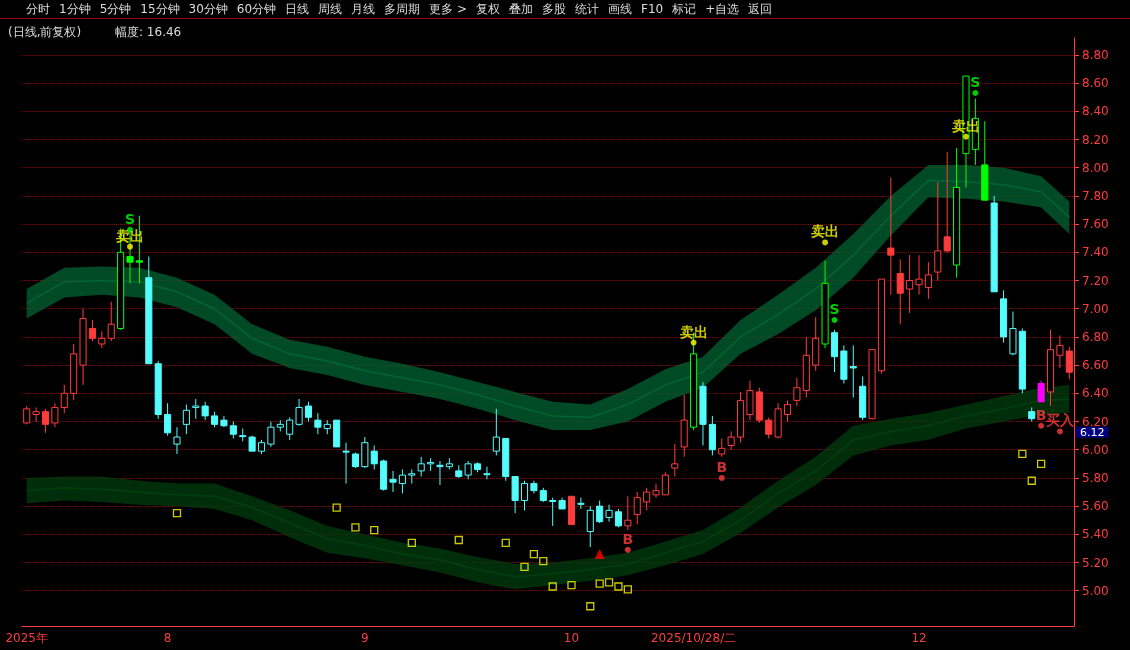 Image resolution: width=1130 pixels, height=650 pixels. Describe the element at coordinates (1095, 449) in the screenshot. I see `y-tick-label: 6.00` at that location.